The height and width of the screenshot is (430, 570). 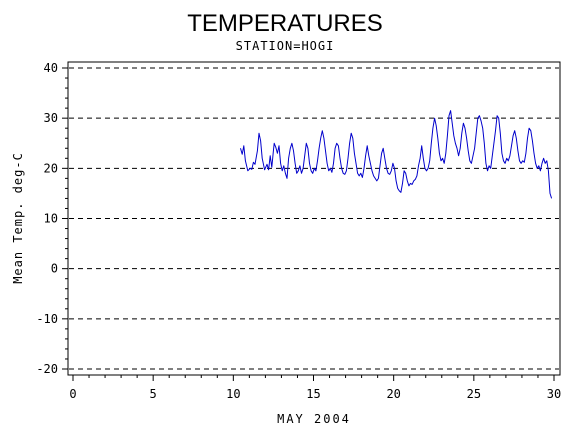 I want to click on y-tick-label: 30, so click(x=51, y=118).